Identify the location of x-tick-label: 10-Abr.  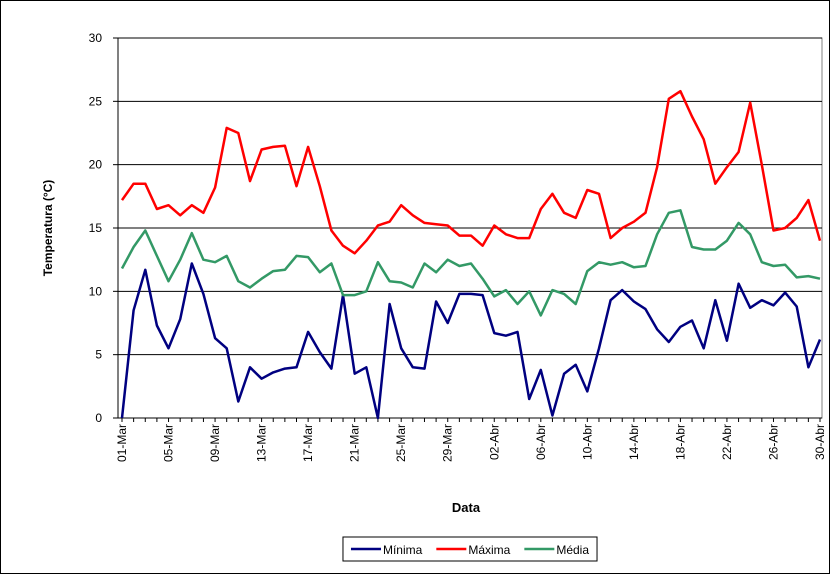
(587, 442).